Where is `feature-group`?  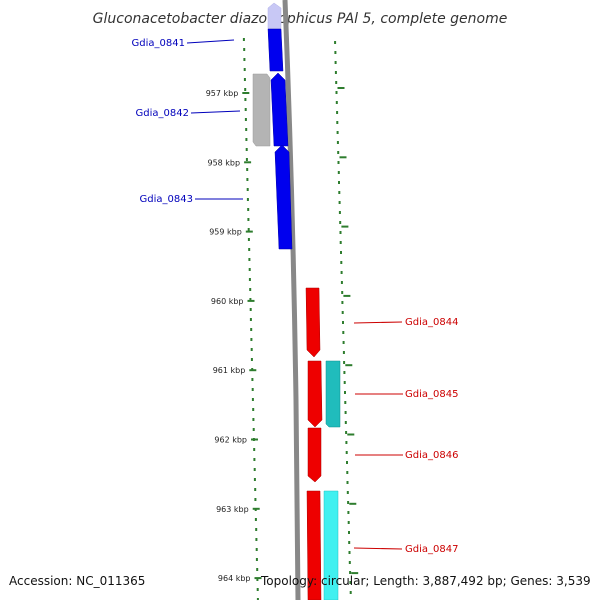
feature-group is located at coordinates (296, 336).